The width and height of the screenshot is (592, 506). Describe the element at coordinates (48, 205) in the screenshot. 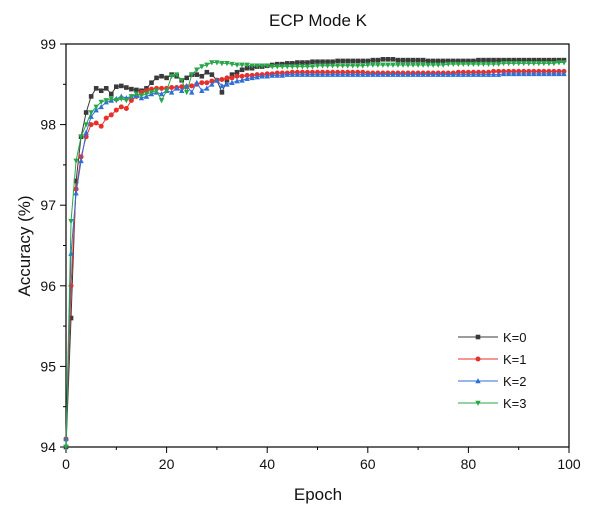

I see `y-tick-label: 97` at that location.